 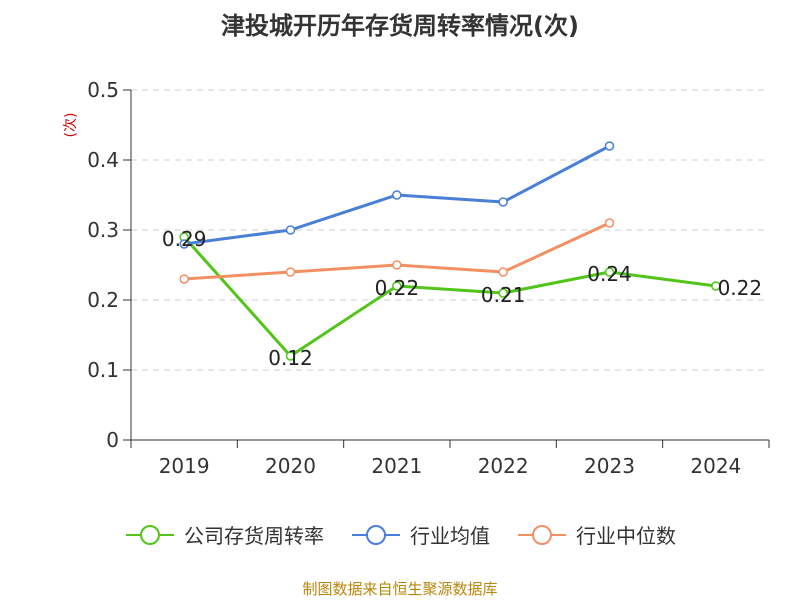 I want to click on legend-item: 行业中位数, so click(x=596, y=534).